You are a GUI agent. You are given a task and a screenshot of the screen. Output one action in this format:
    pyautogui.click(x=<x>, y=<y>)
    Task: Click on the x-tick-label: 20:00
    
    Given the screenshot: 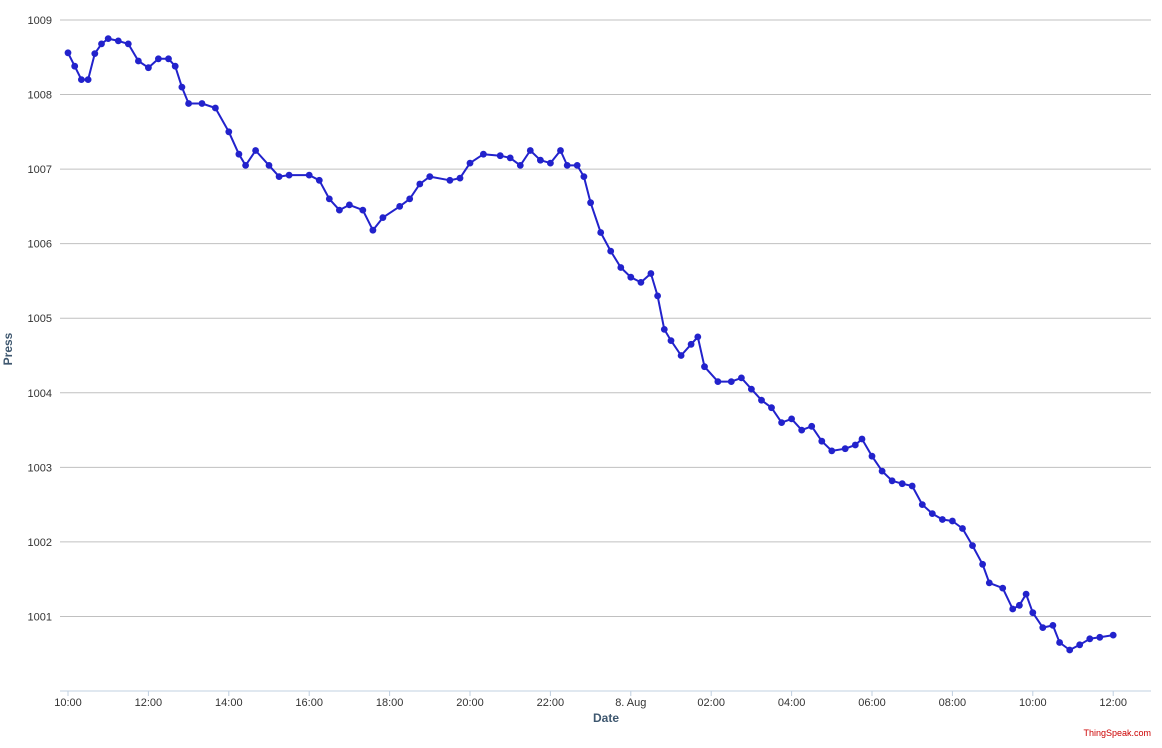 What is the action you would take?
    pyautogui.click(x=470, y=703)
    